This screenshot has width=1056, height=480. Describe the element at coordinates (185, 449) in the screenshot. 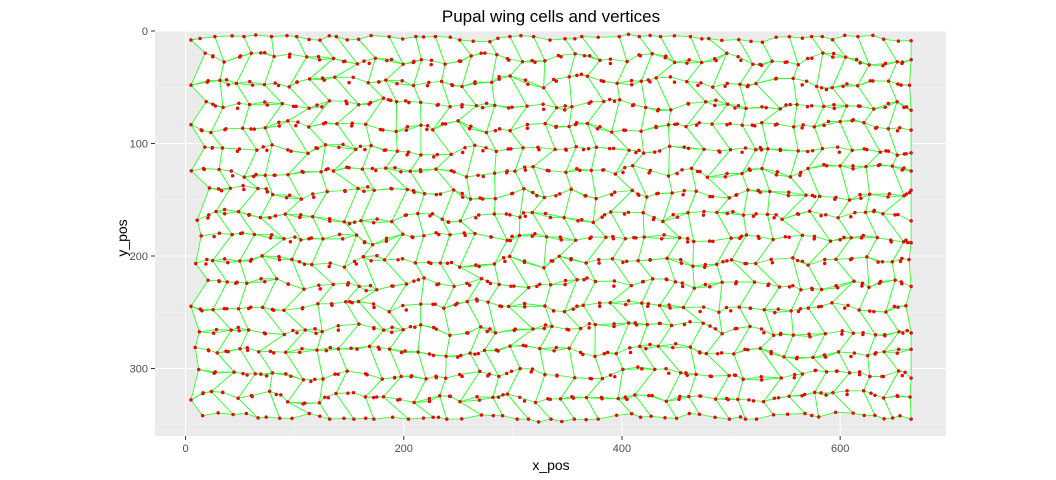

I see `x-tick-label: 0` at that location.